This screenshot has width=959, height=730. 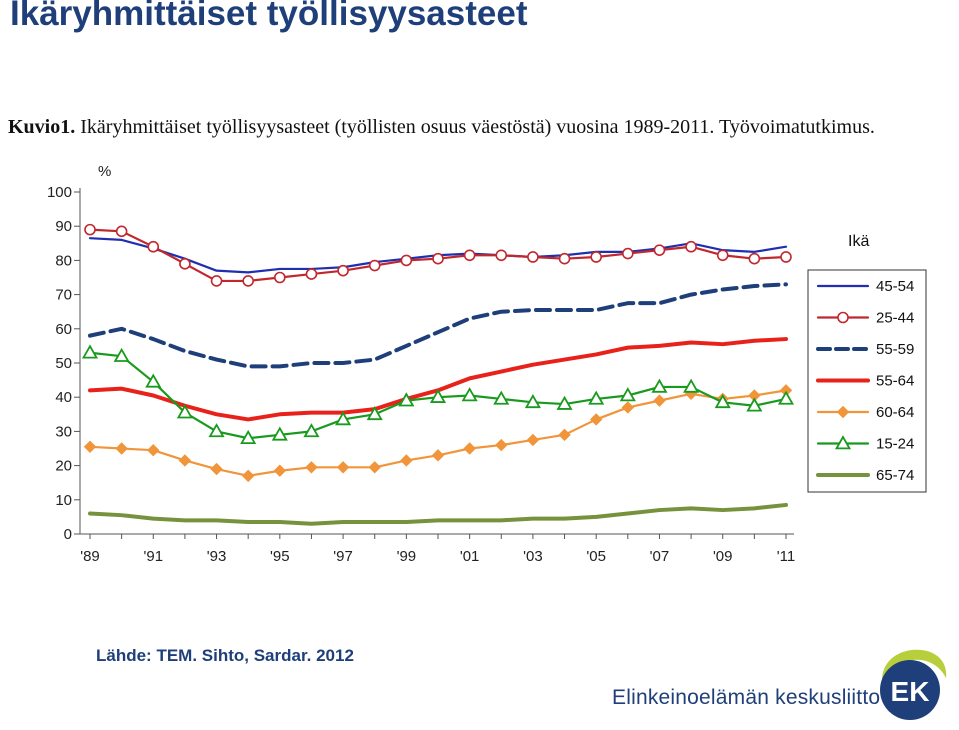 I want to click on y-tick-label: 30, so click(x=63, y=431).